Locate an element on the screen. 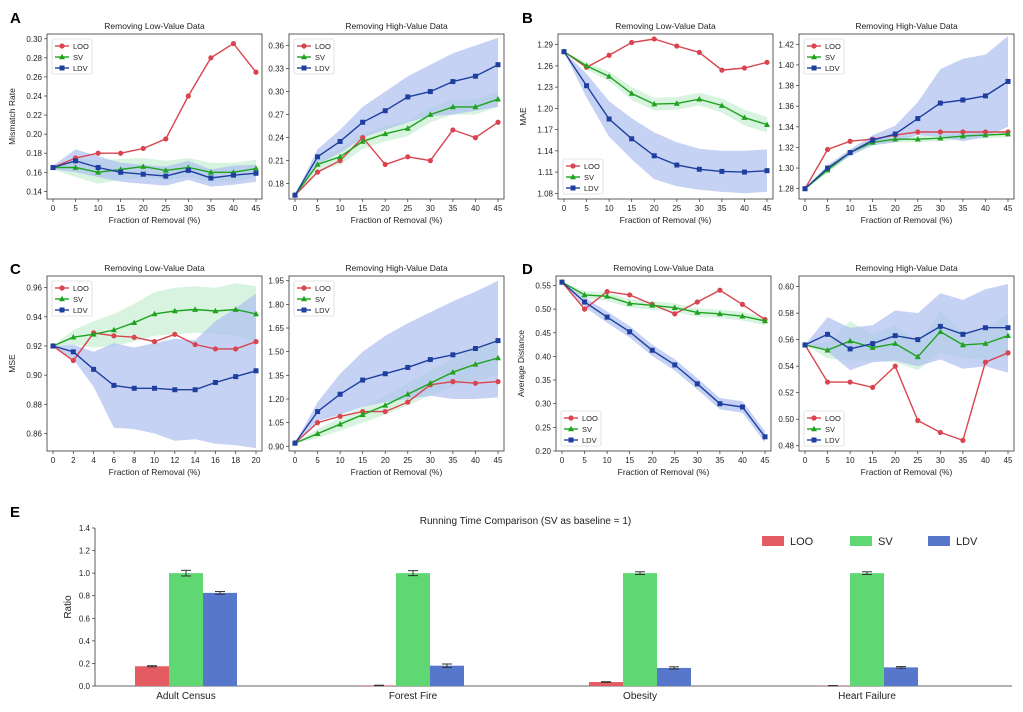  plot-5-legend-loo-marker is located at coordinates (62, 288).